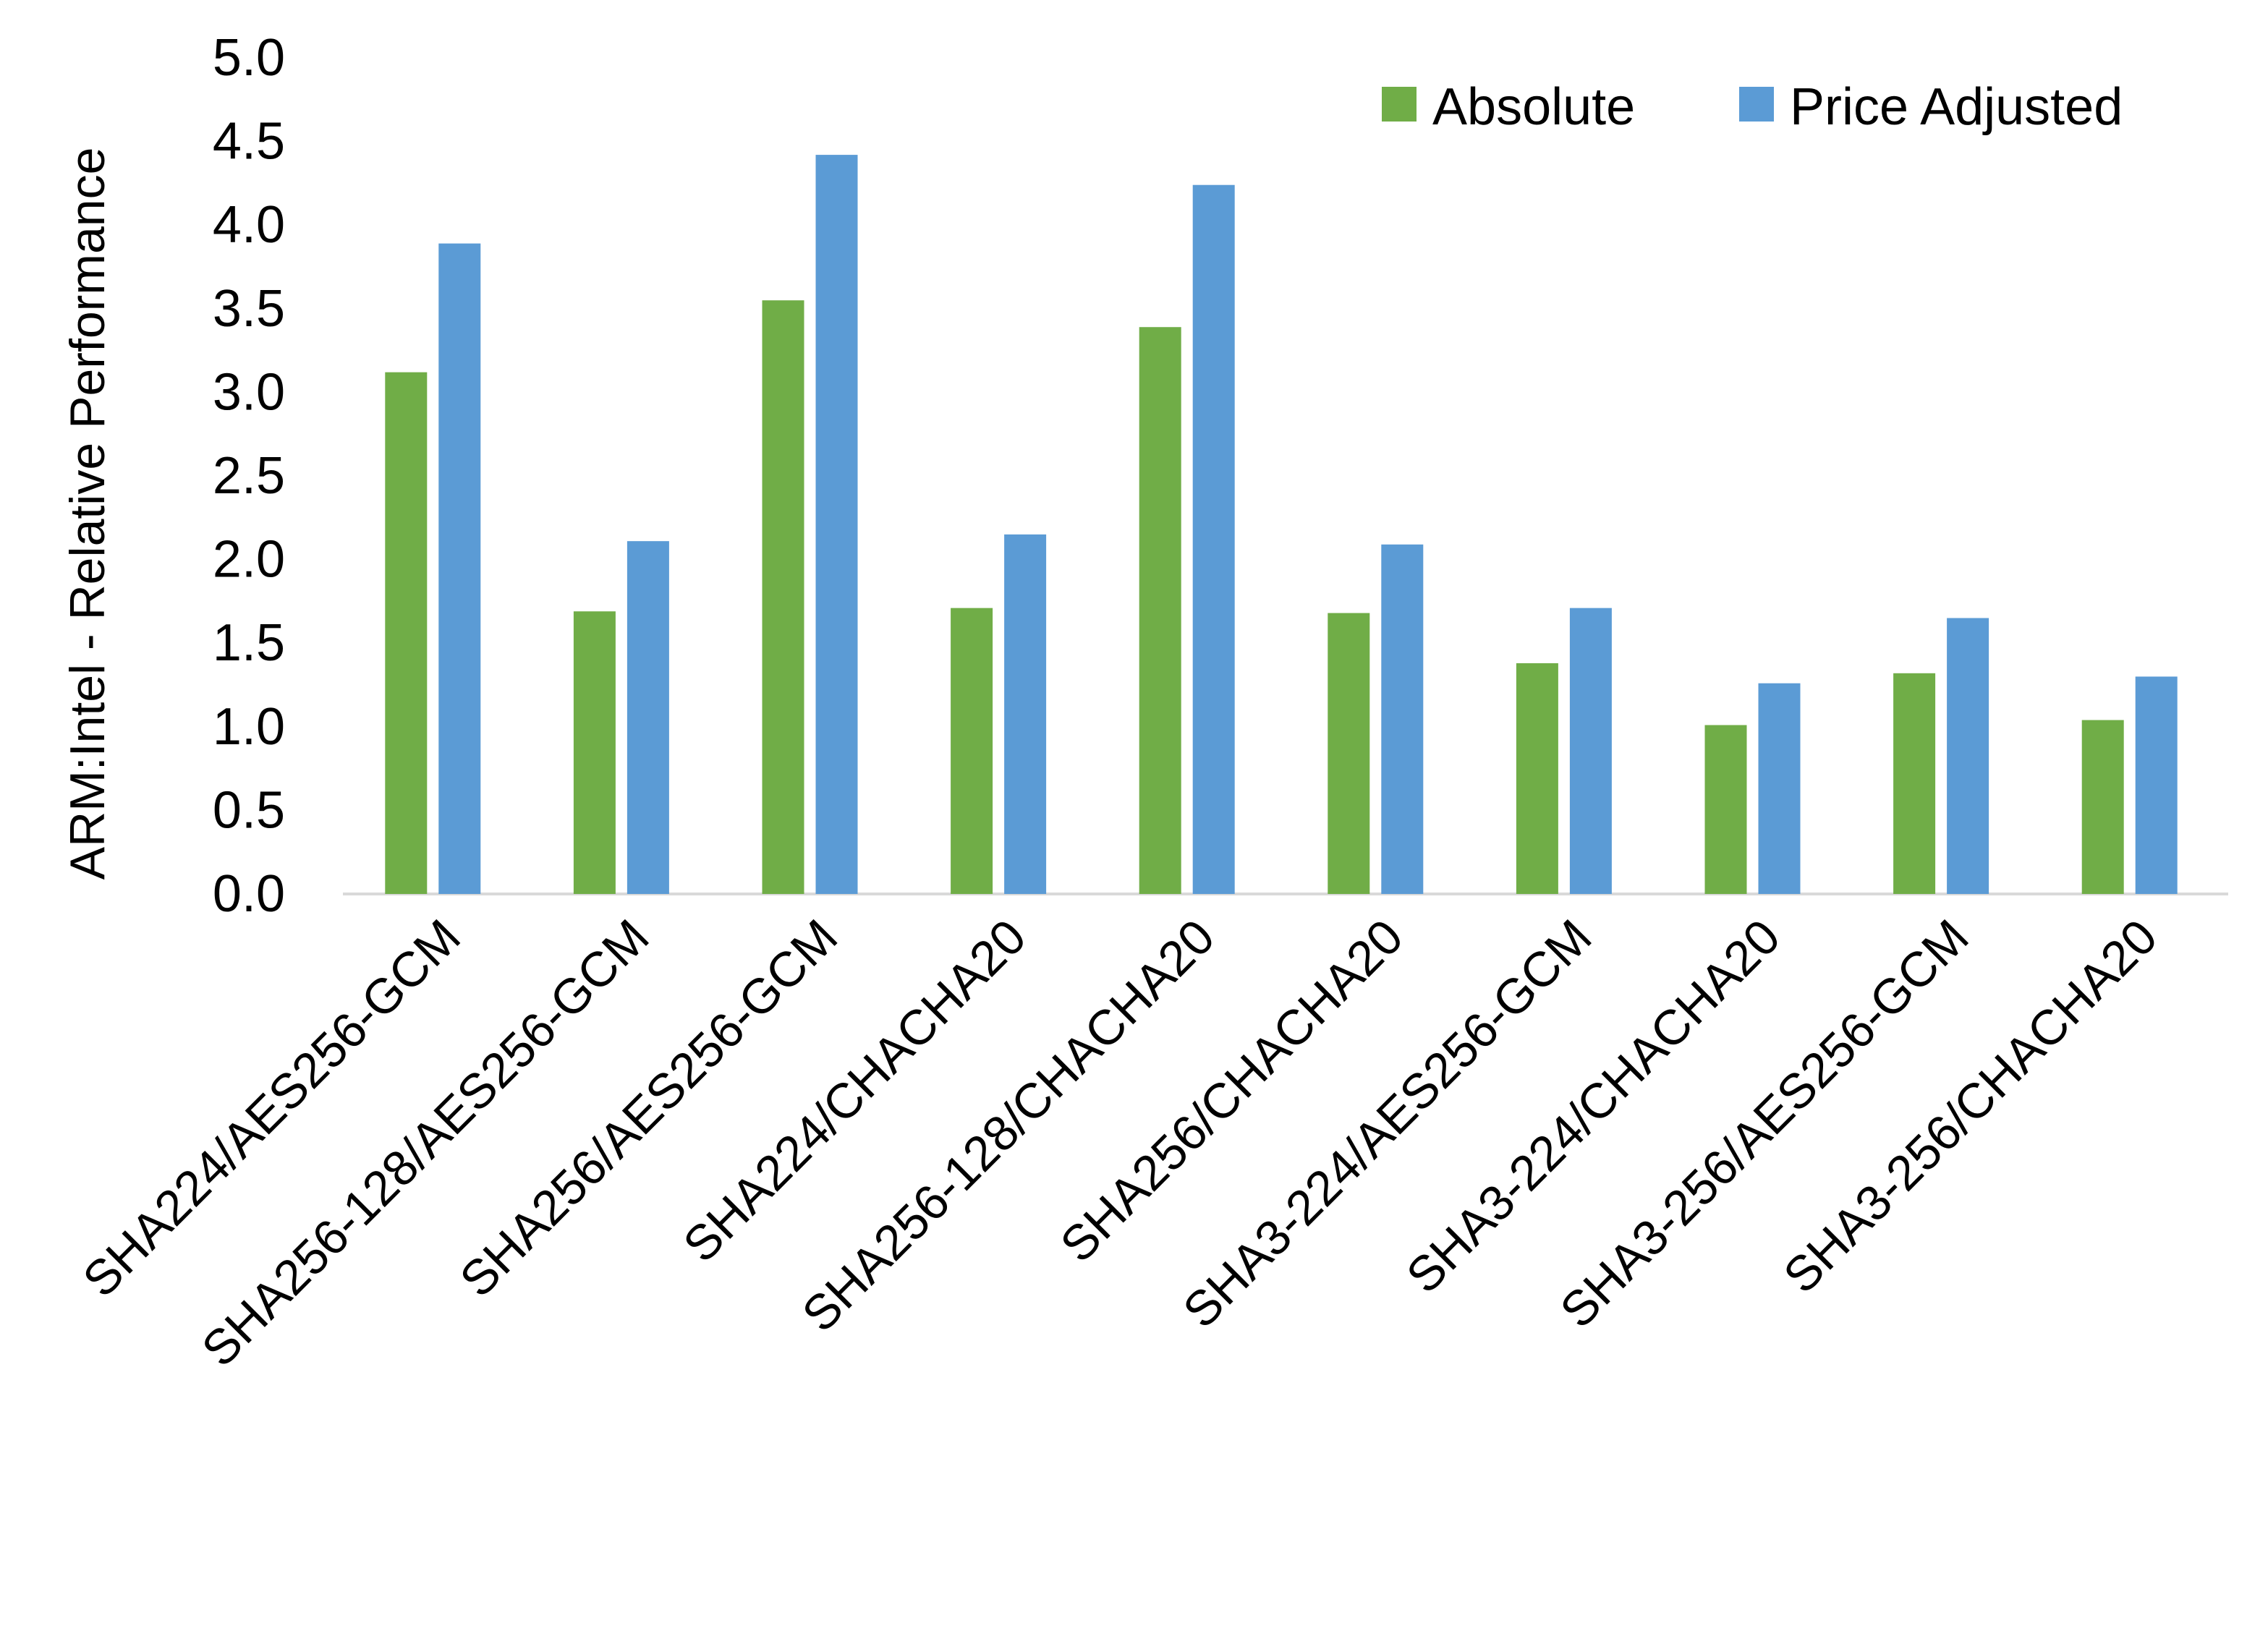 This screenshot has height=1644, width=2268. I want to click on y-tick-label: 3.0, so click(249, 392).